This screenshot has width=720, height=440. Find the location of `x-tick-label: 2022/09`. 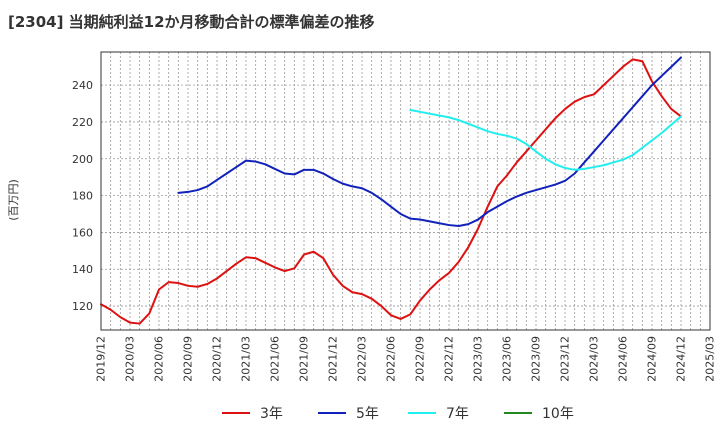

x-tick-label: 2022/09 is located at coordinates (420, 359).